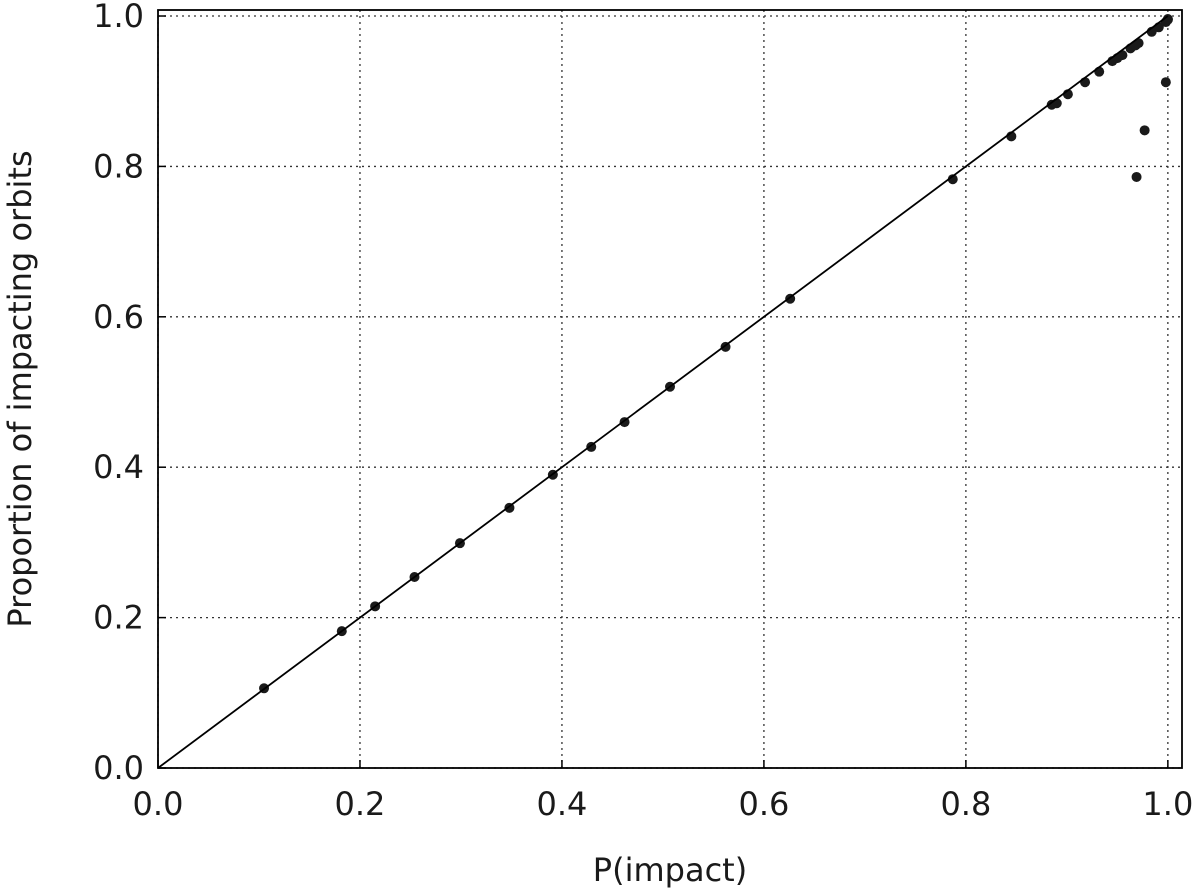  Describe the element at coordinates (1167, 804) in the screenshot. I see `x-tick-label: 1.0` at that location.